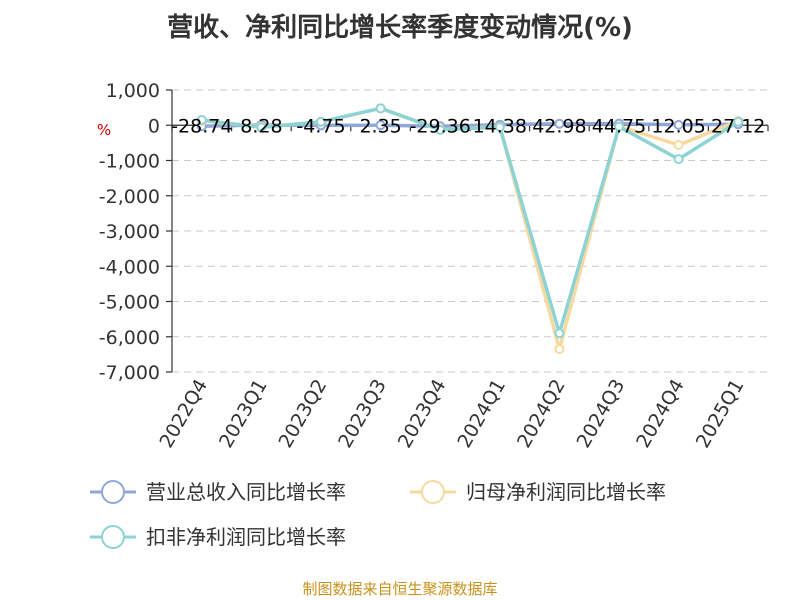 The height and width of the screenshot is (600, 800). I want to click on x-tick-label: 2022Q4, so click(183, 414).